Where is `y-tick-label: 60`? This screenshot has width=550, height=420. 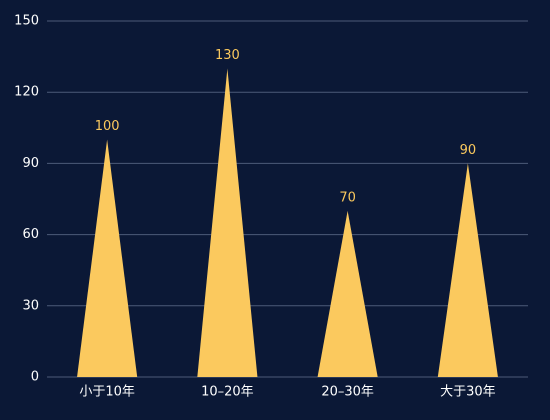 y-tick-label: 60 is located at coordinates (30, 234).